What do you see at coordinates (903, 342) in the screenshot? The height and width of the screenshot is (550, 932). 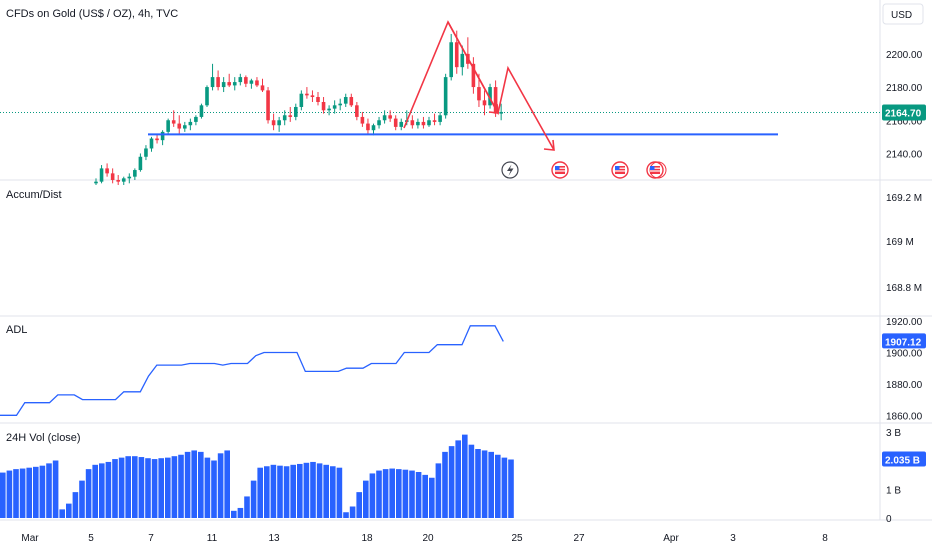 I see `adl-value-label: 1907.12` at bounding box center [903, 342].